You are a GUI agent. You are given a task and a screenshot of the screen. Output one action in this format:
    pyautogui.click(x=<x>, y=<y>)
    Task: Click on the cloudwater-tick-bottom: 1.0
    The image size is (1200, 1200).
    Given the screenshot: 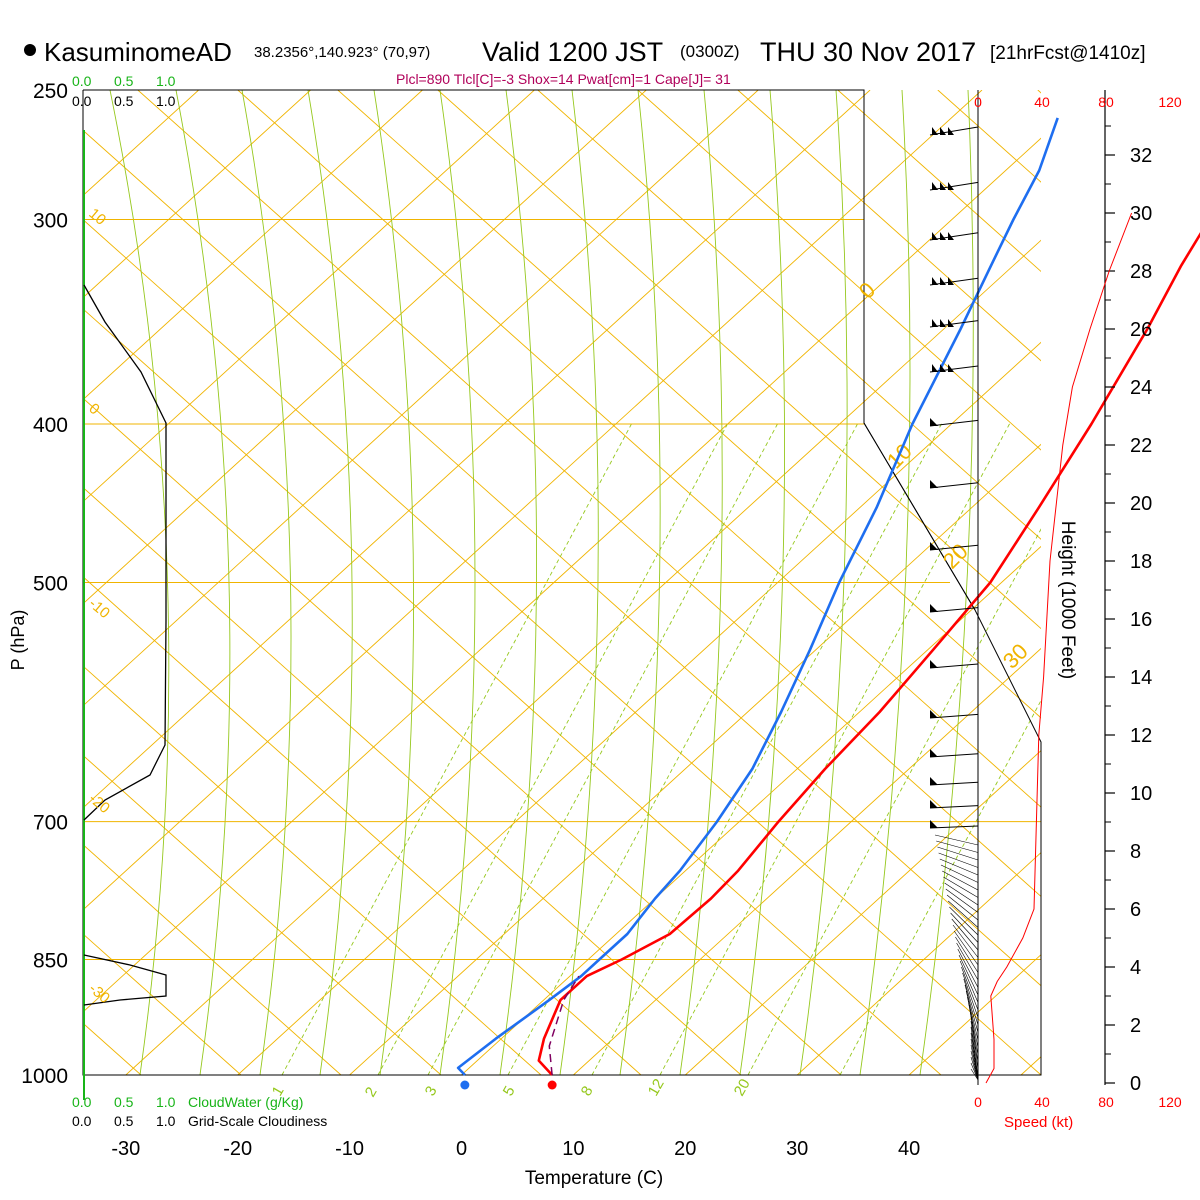 What is the action you would take?
    pyautogui.click(x=166, y=1102)
    